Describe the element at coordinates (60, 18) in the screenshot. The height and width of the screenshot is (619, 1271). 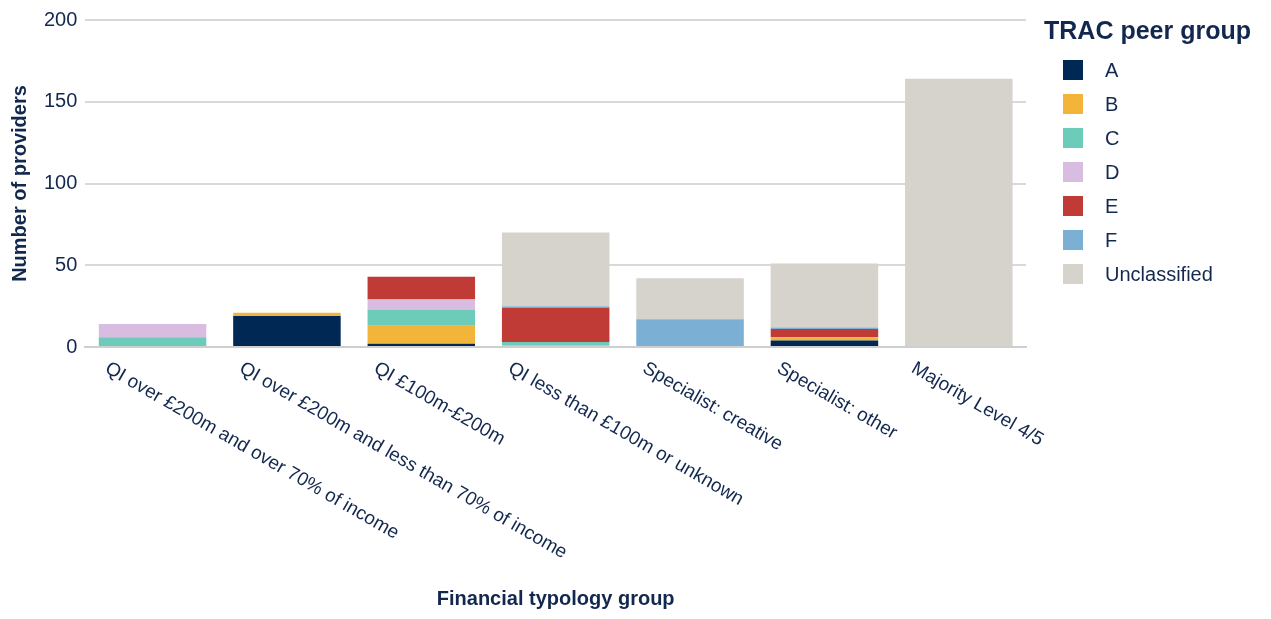
I see `y-tick-label: 200` at that location.